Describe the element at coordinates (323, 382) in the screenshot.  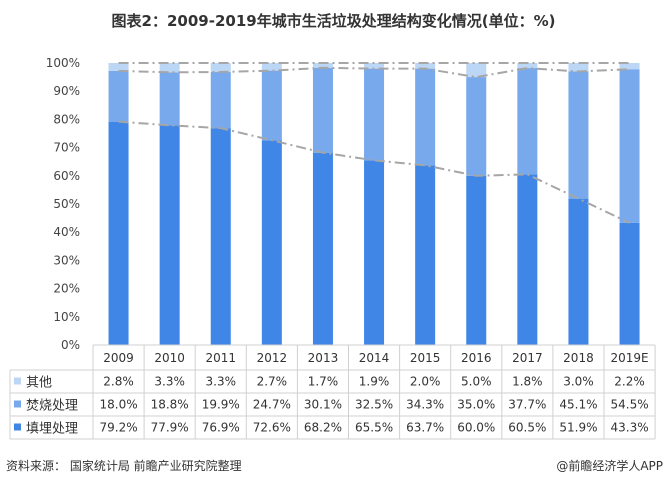
I see `data-label: 1.7%` at that location.